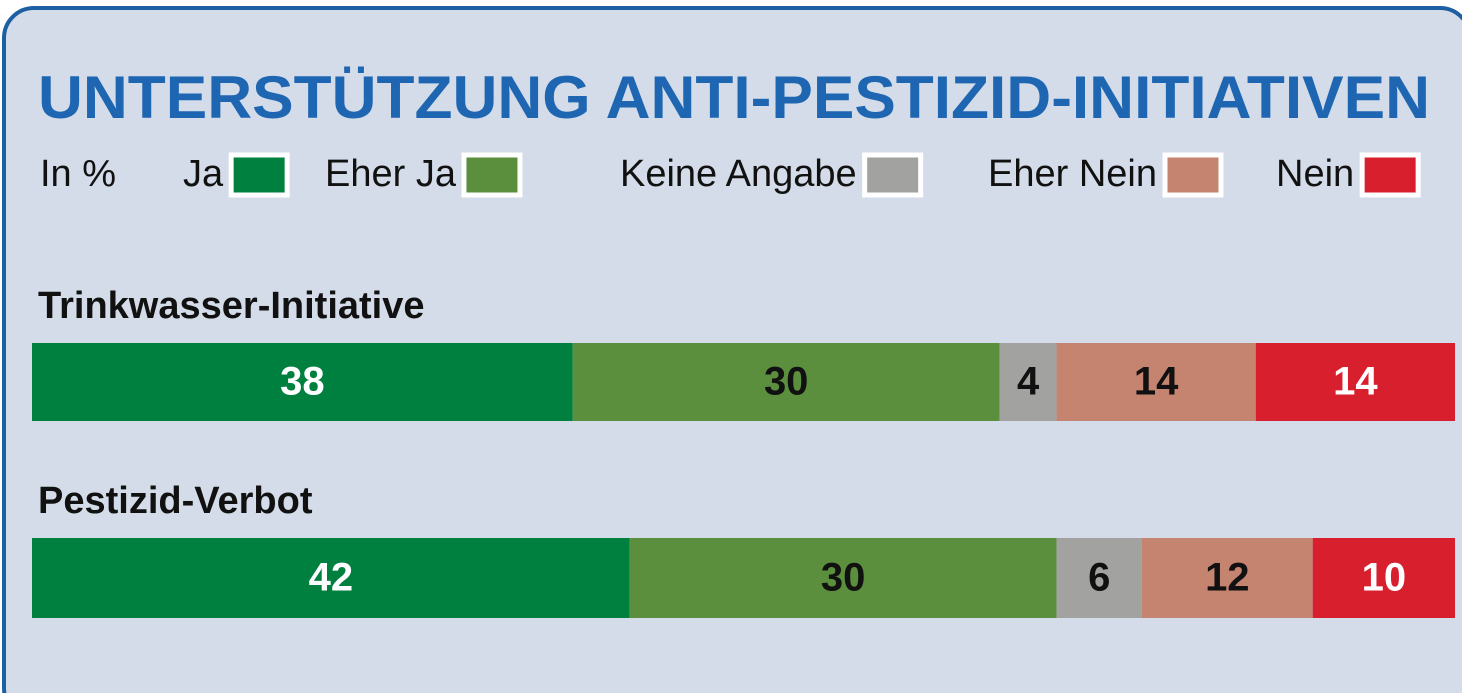 The height and width of the screenshot is (693, 1462). I want to click on value-label: 38, so click(302, 382).